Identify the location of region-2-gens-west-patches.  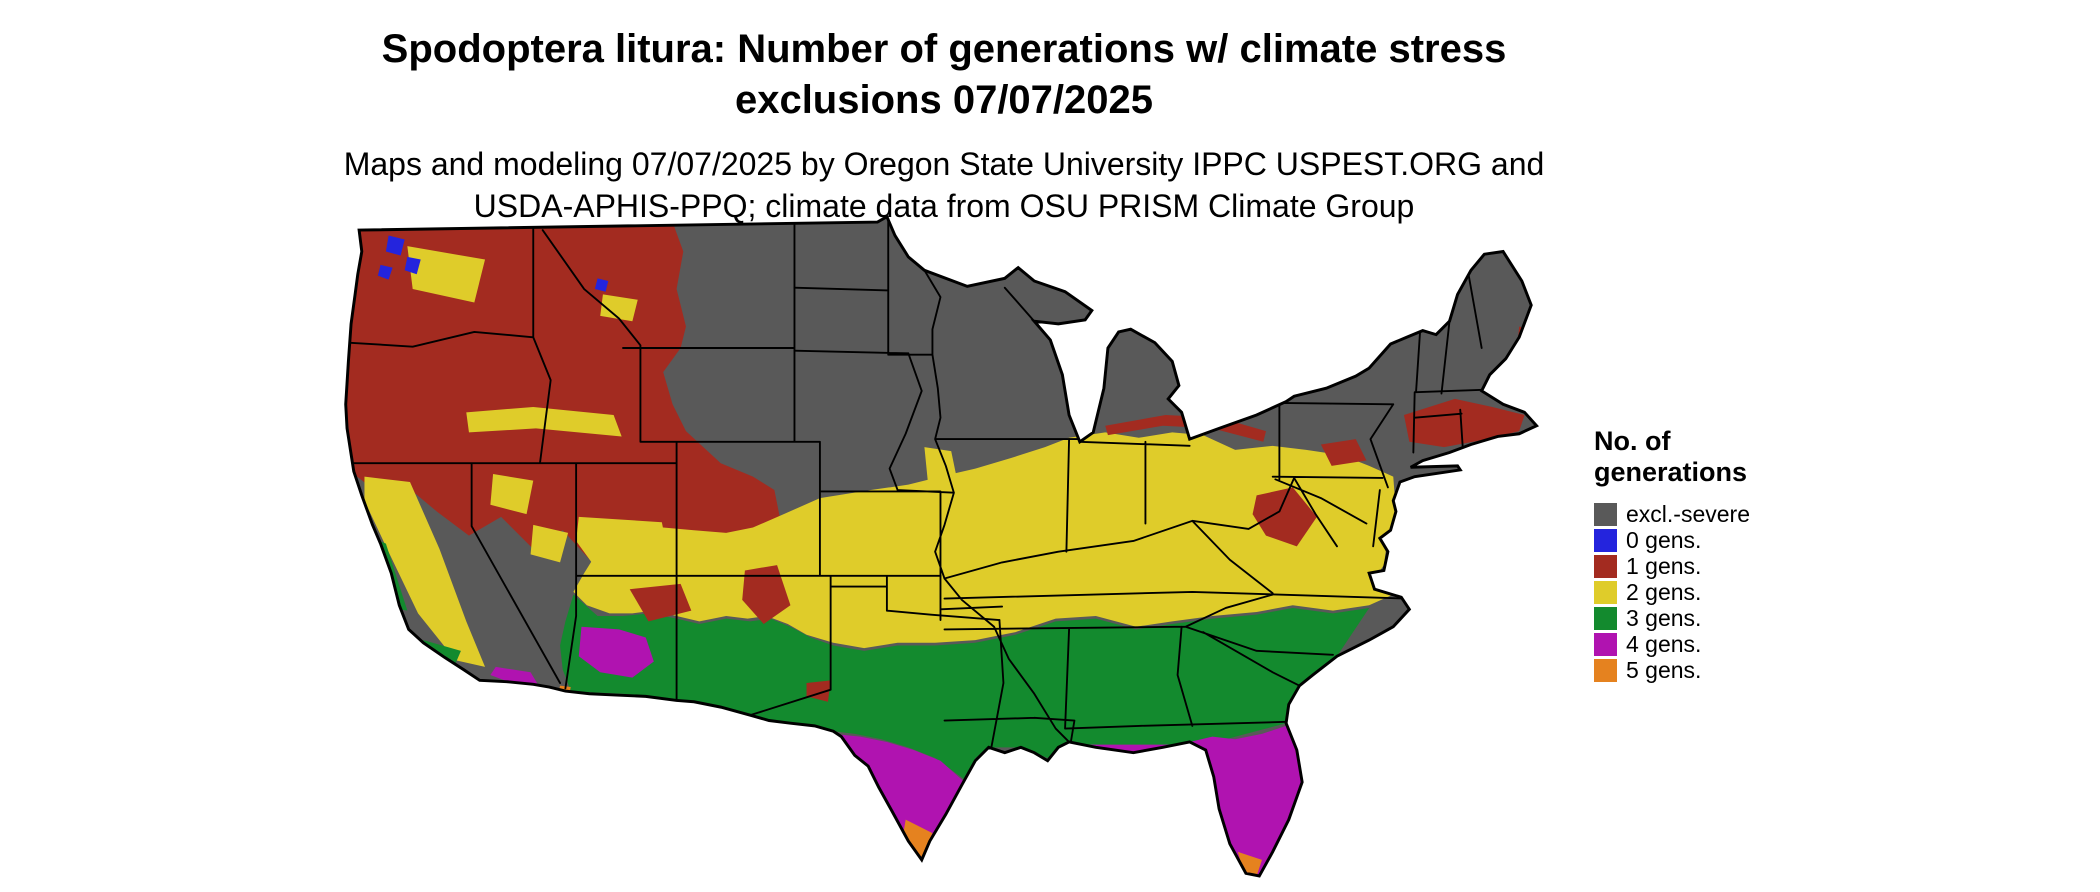
(662, 456).